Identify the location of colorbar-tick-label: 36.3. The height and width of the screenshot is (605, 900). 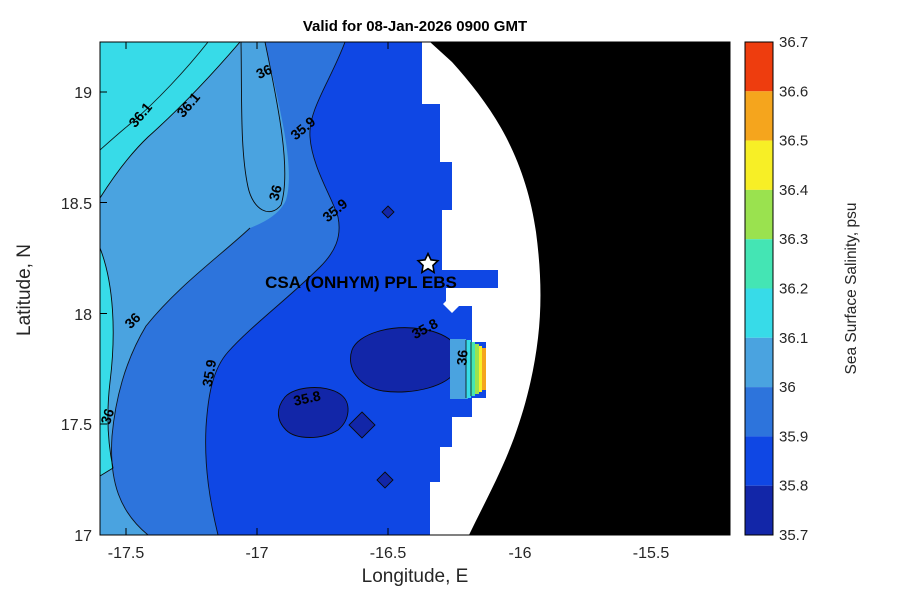
(793, 239).